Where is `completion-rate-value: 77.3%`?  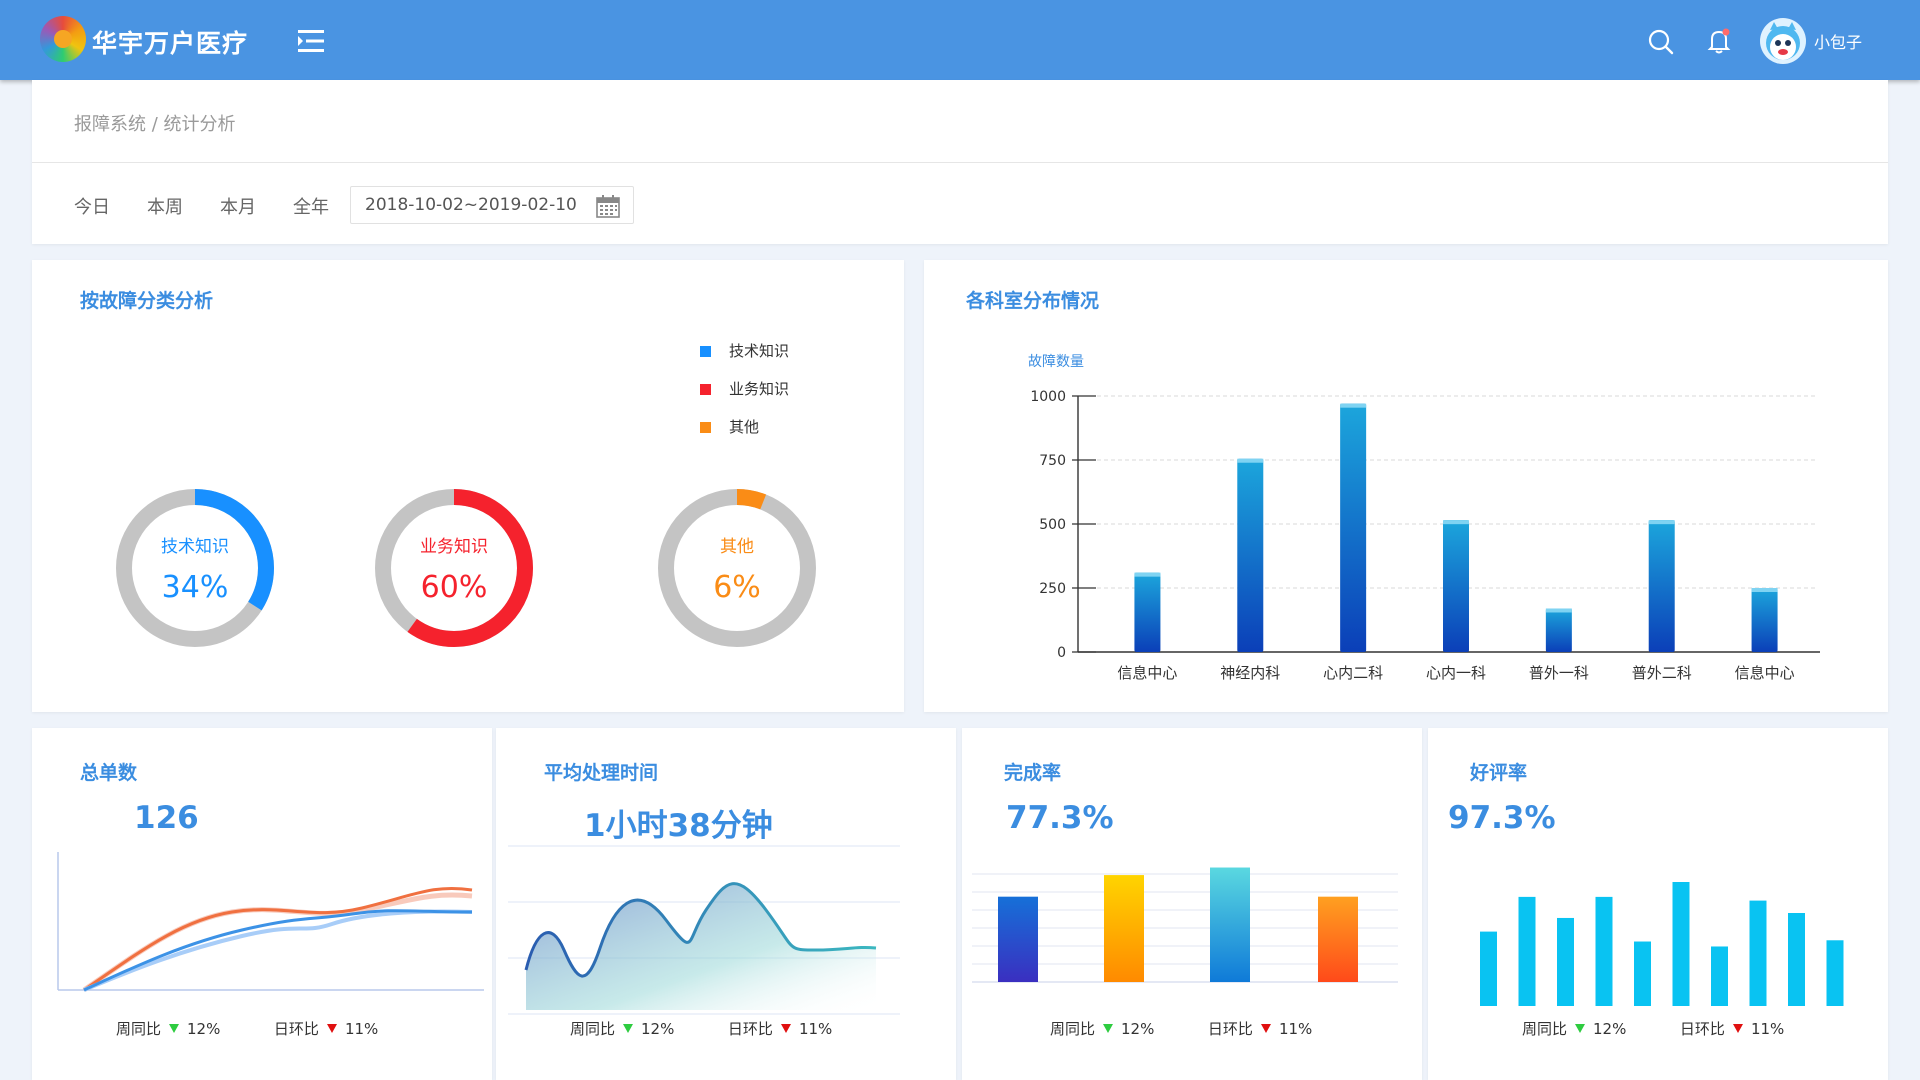
completion-rate-value: 77.3% is located at coordinates (1060, 818).